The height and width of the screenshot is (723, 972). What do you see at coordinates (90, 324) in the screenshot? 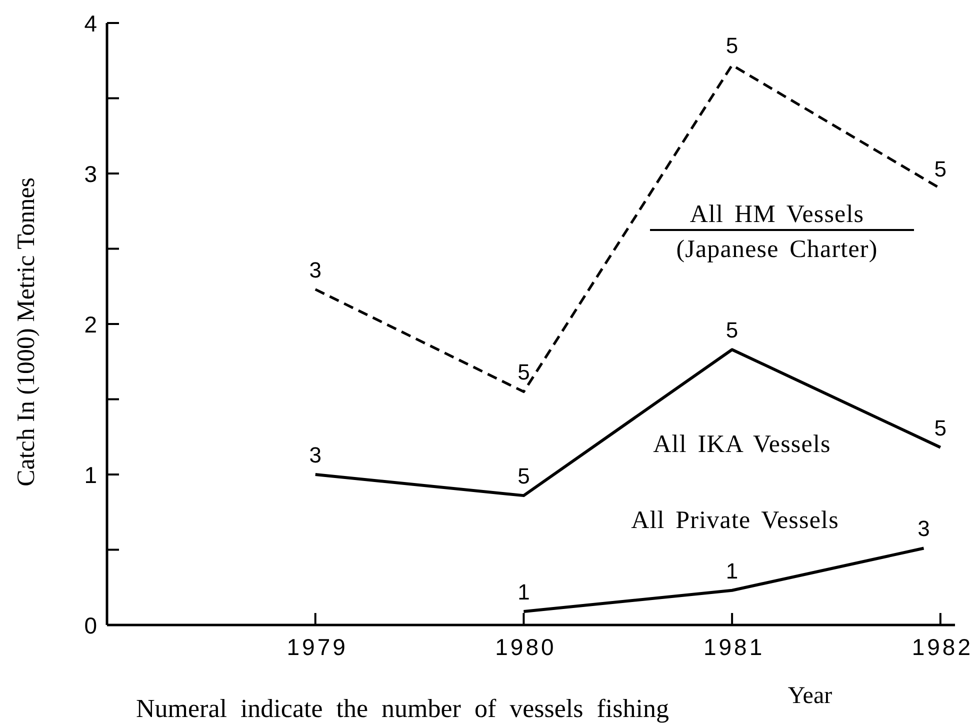
I see `y-tick-label: 2` at bounding box center [90, 324].